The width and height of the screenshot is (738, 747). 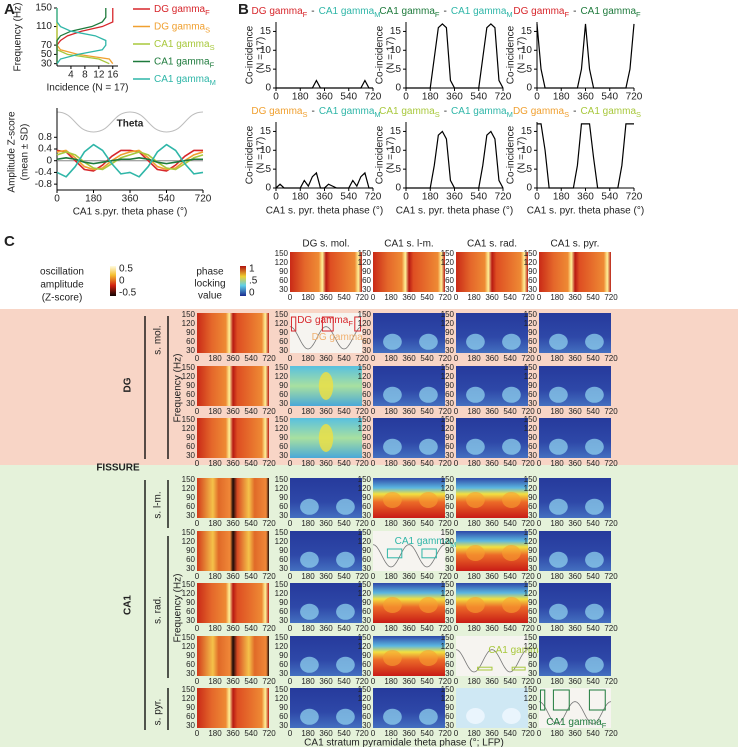 I want to click on series-line, so click(x=129, y=160).